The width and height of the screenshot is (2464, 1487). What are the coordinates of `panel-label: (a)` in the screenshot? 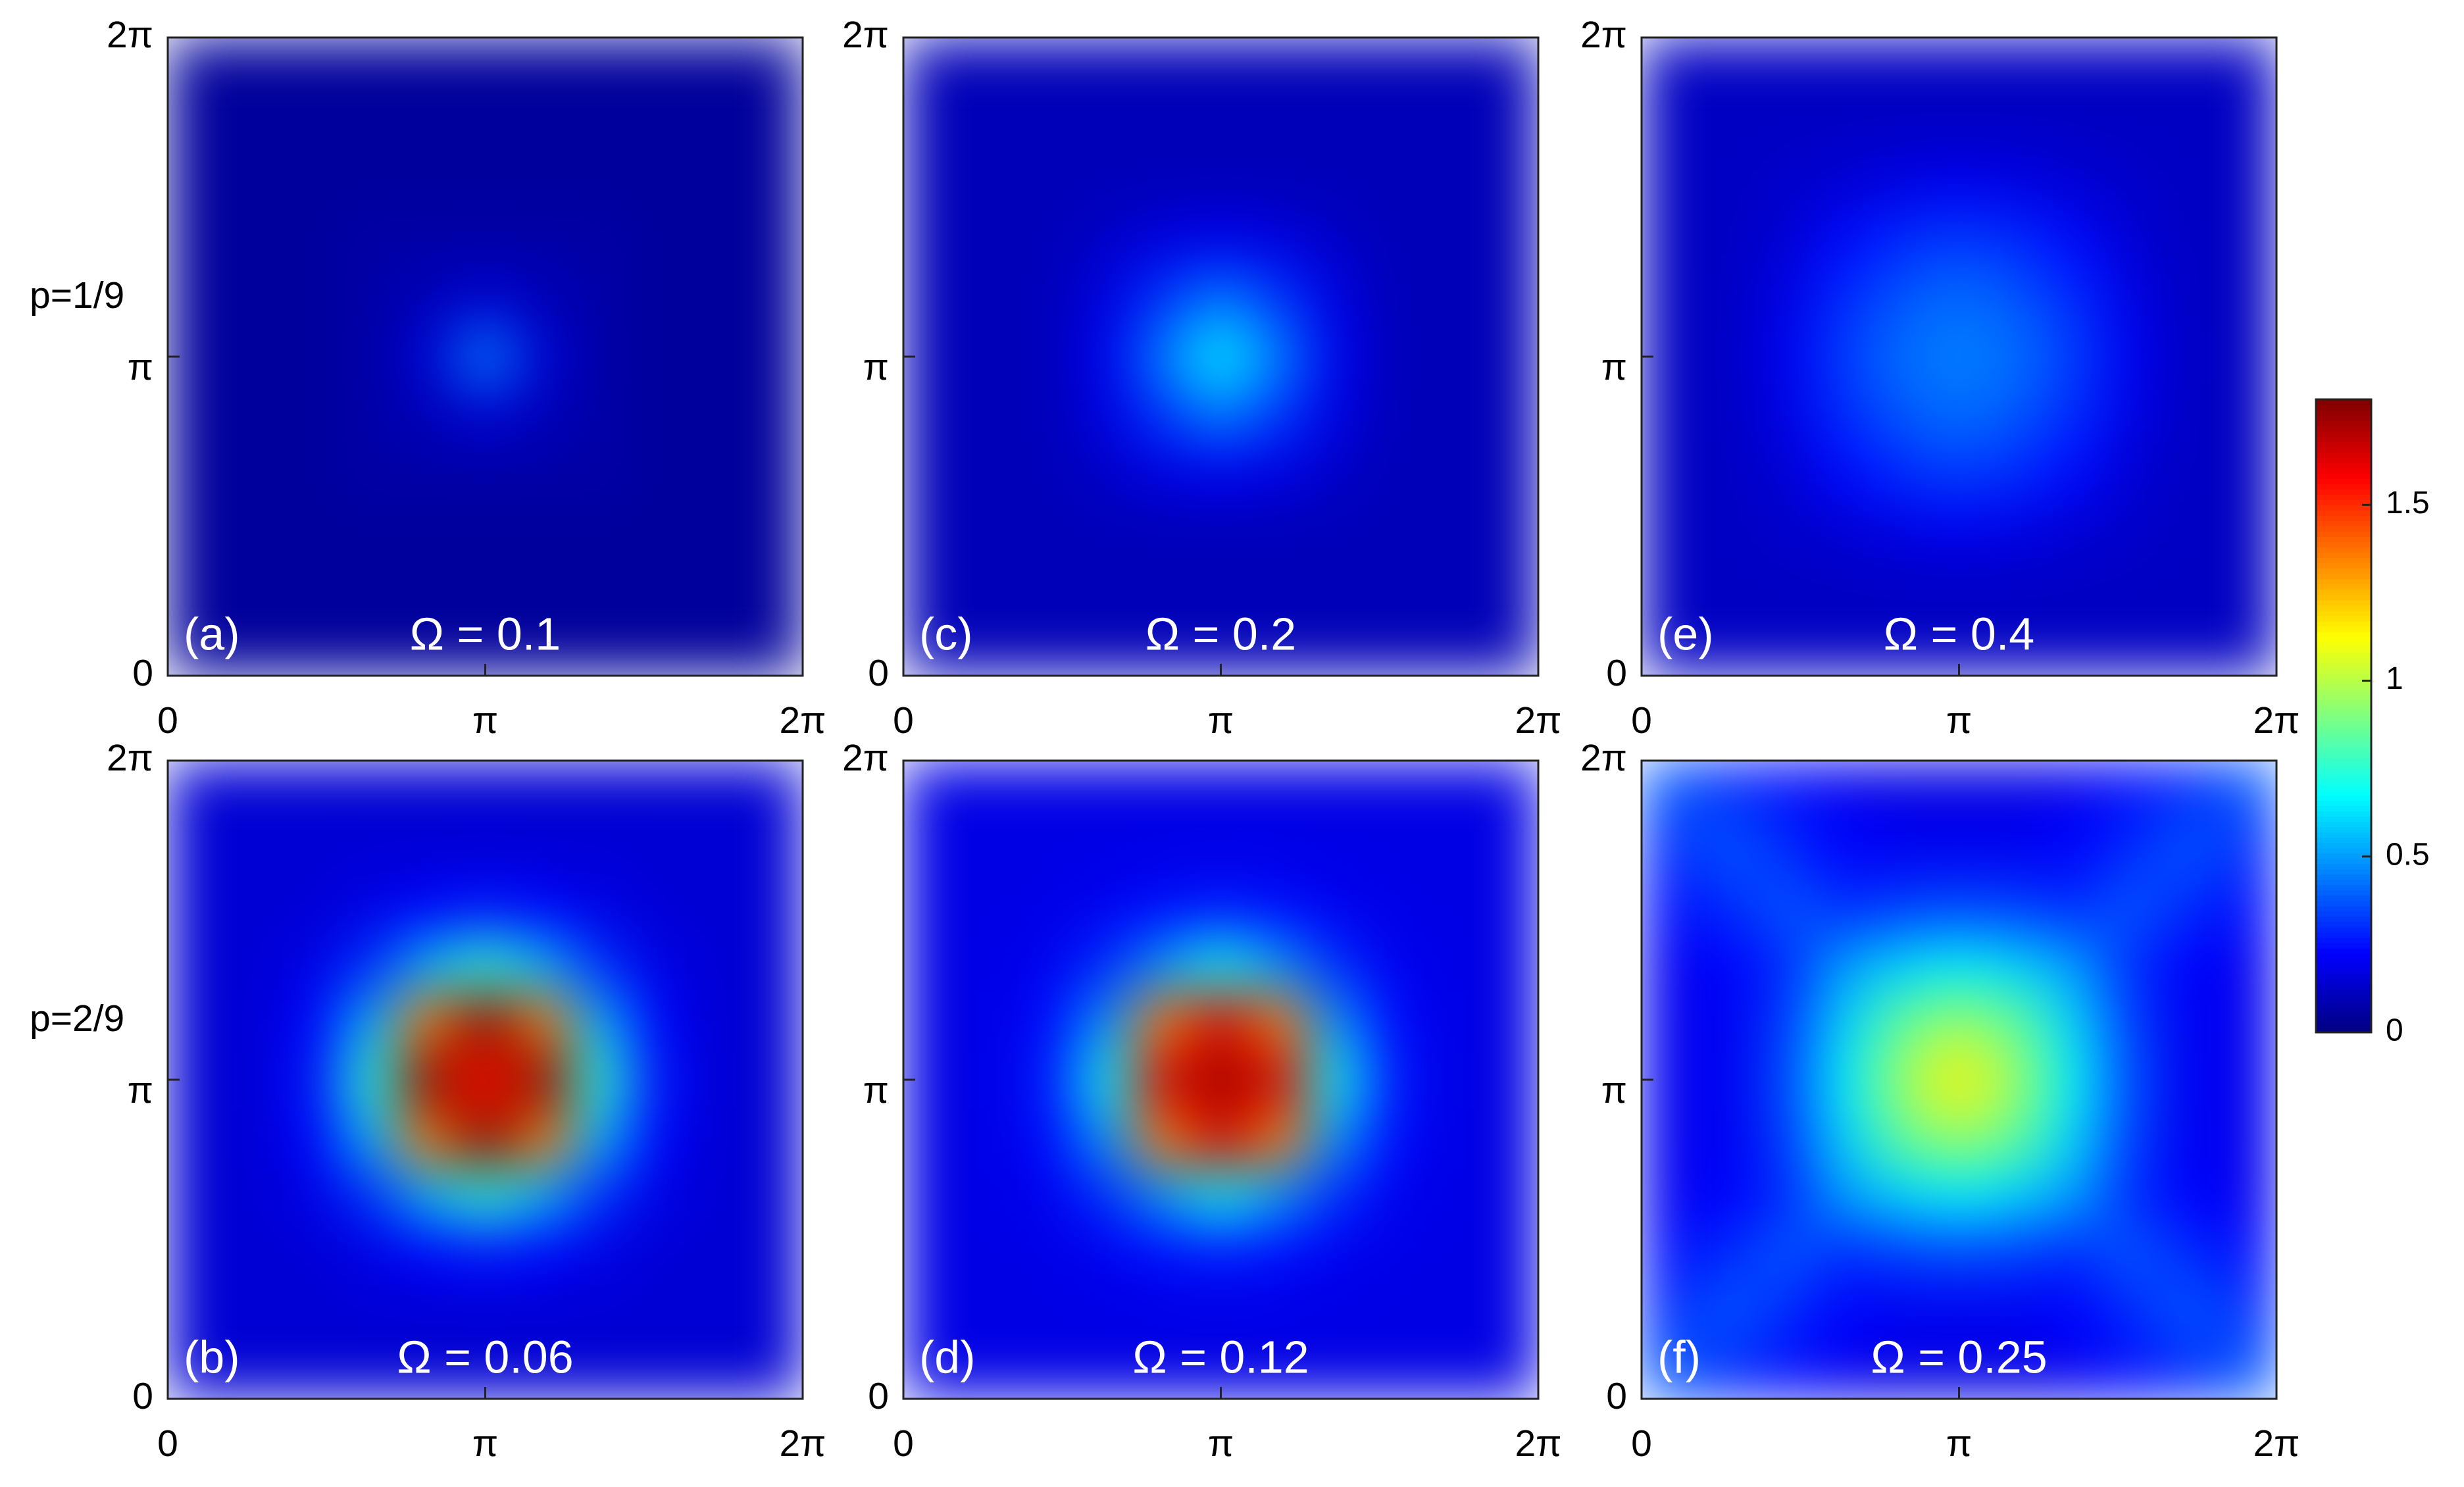 It's located at (212, 633).